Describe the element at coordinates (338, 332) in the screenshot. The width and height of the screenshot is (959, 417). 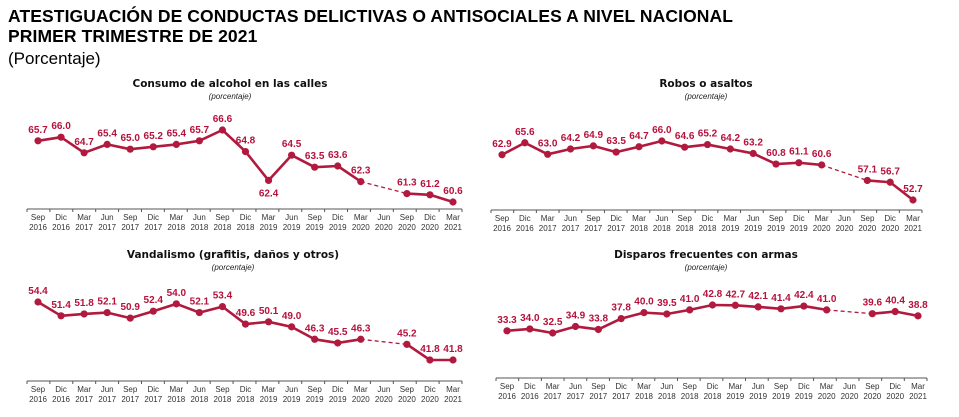
I see `data-label: 45.5` at that location.